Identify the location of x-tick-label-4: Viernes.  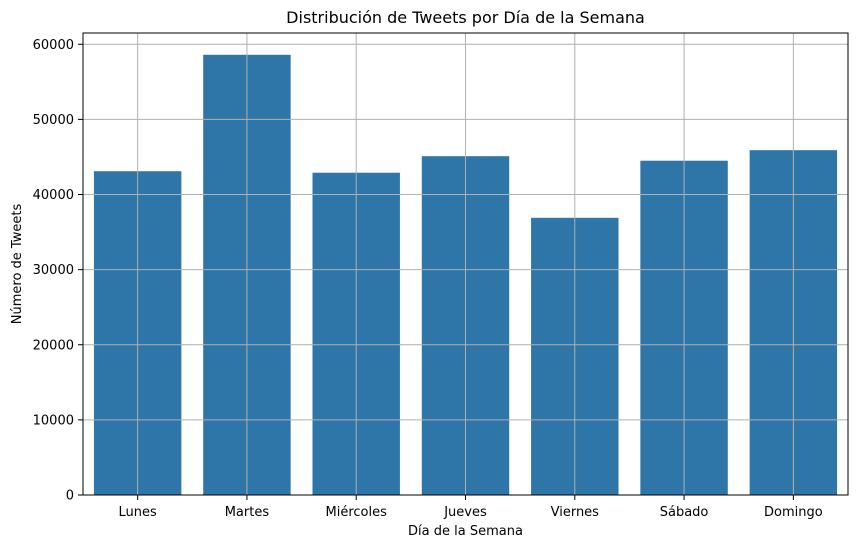
(575, 512).